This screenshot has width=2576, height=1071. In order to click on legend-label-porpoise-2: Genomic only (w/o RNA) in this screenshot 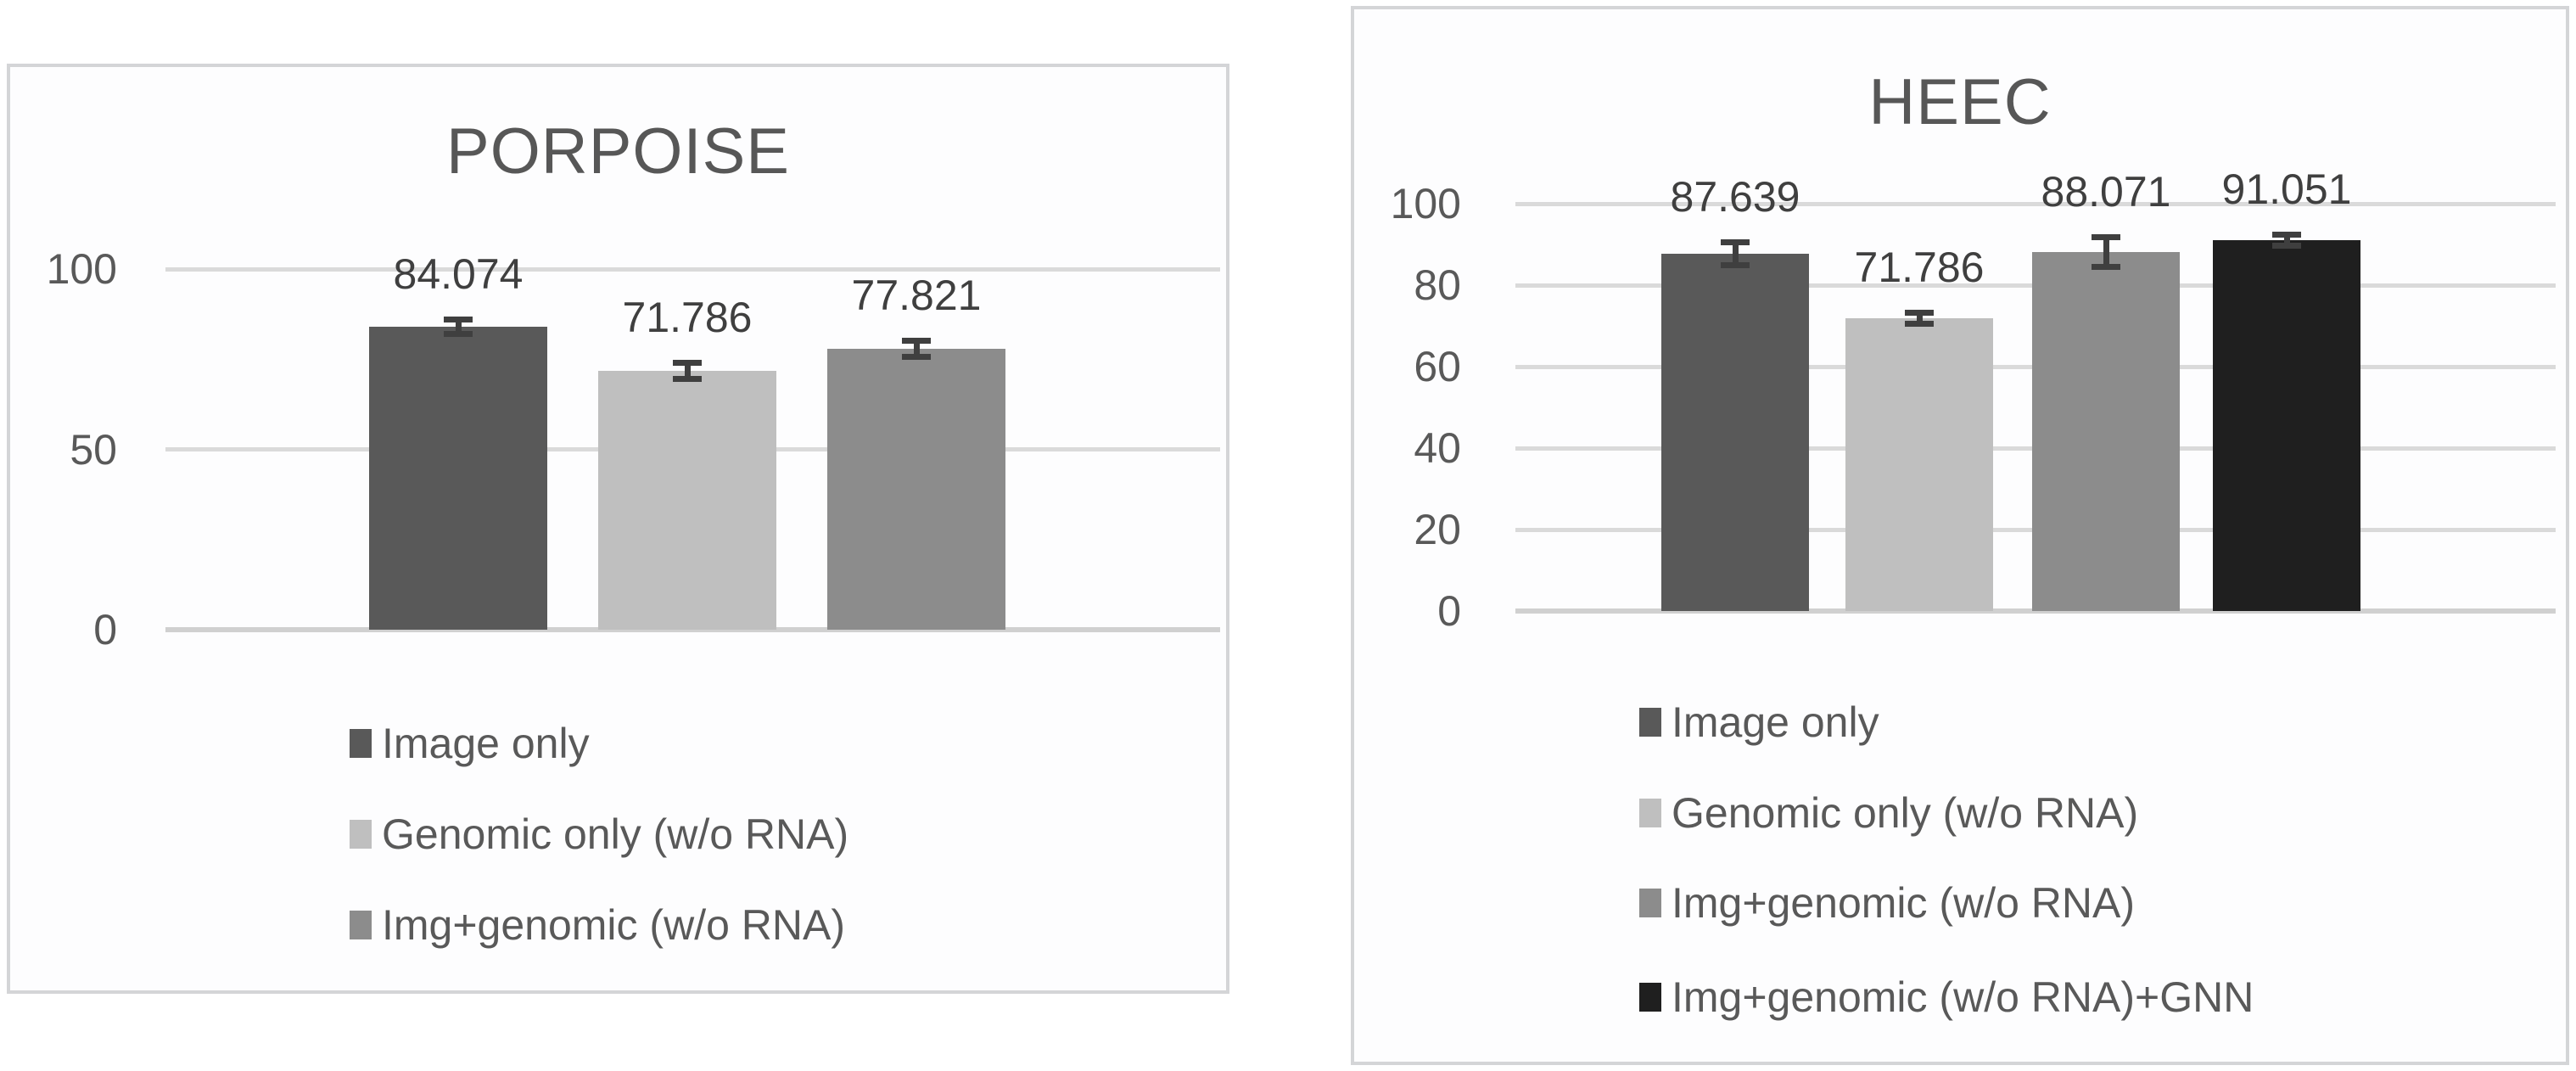, I will do `click(616, 834)`.